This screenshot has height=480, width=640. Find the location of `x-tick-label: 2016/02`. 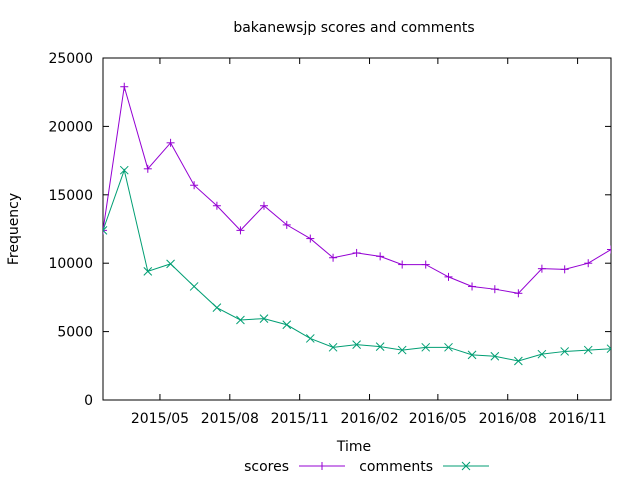

x-tick-label: 2016/02 is located at coordinates (369, 419).